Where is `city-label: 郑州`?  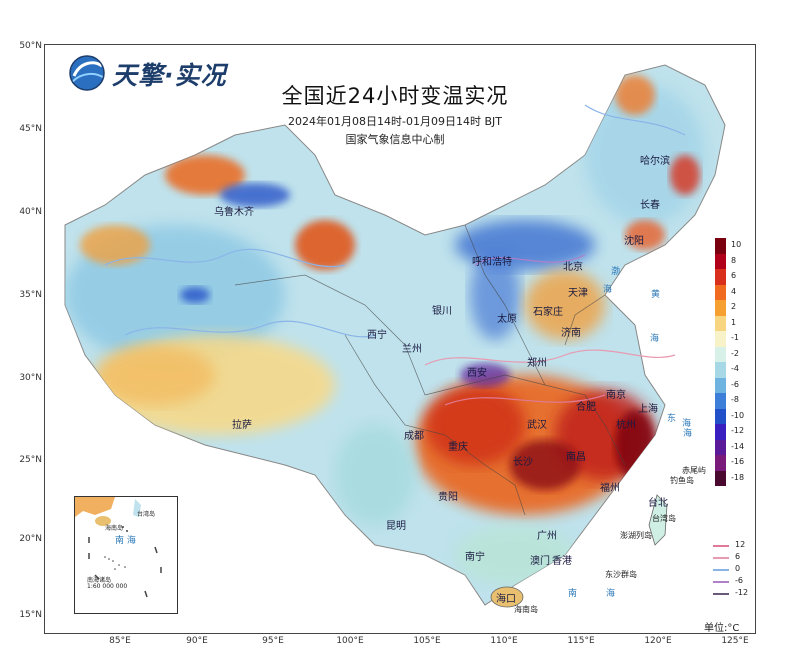 city-label: 郑州 is located at coordinates (537, 363).